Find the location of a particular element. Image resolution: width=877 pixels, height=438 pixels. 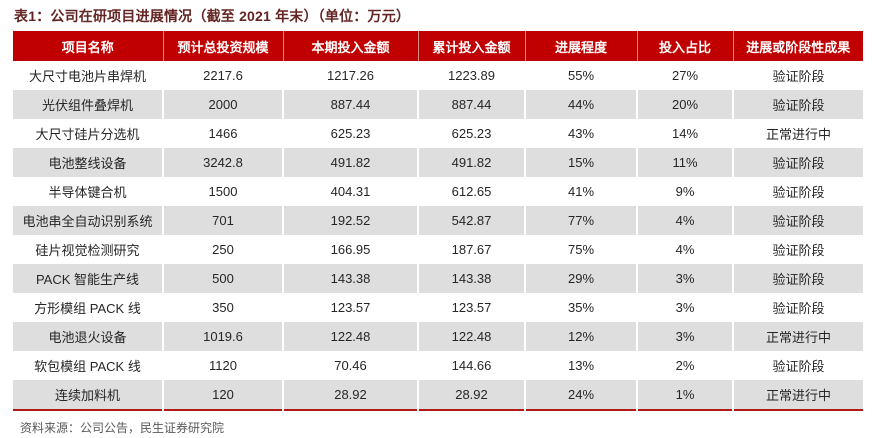

table-cell: 35% is located at coordinates (581, 307).